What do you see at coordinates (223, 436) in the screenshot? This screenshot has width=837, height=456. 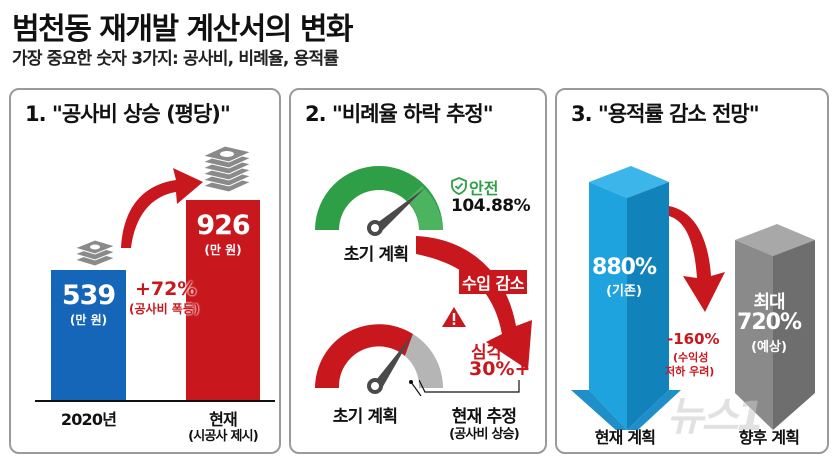 I see `bar-sublabel-current: (시공사 제시)` at bounding box center [223, 436].